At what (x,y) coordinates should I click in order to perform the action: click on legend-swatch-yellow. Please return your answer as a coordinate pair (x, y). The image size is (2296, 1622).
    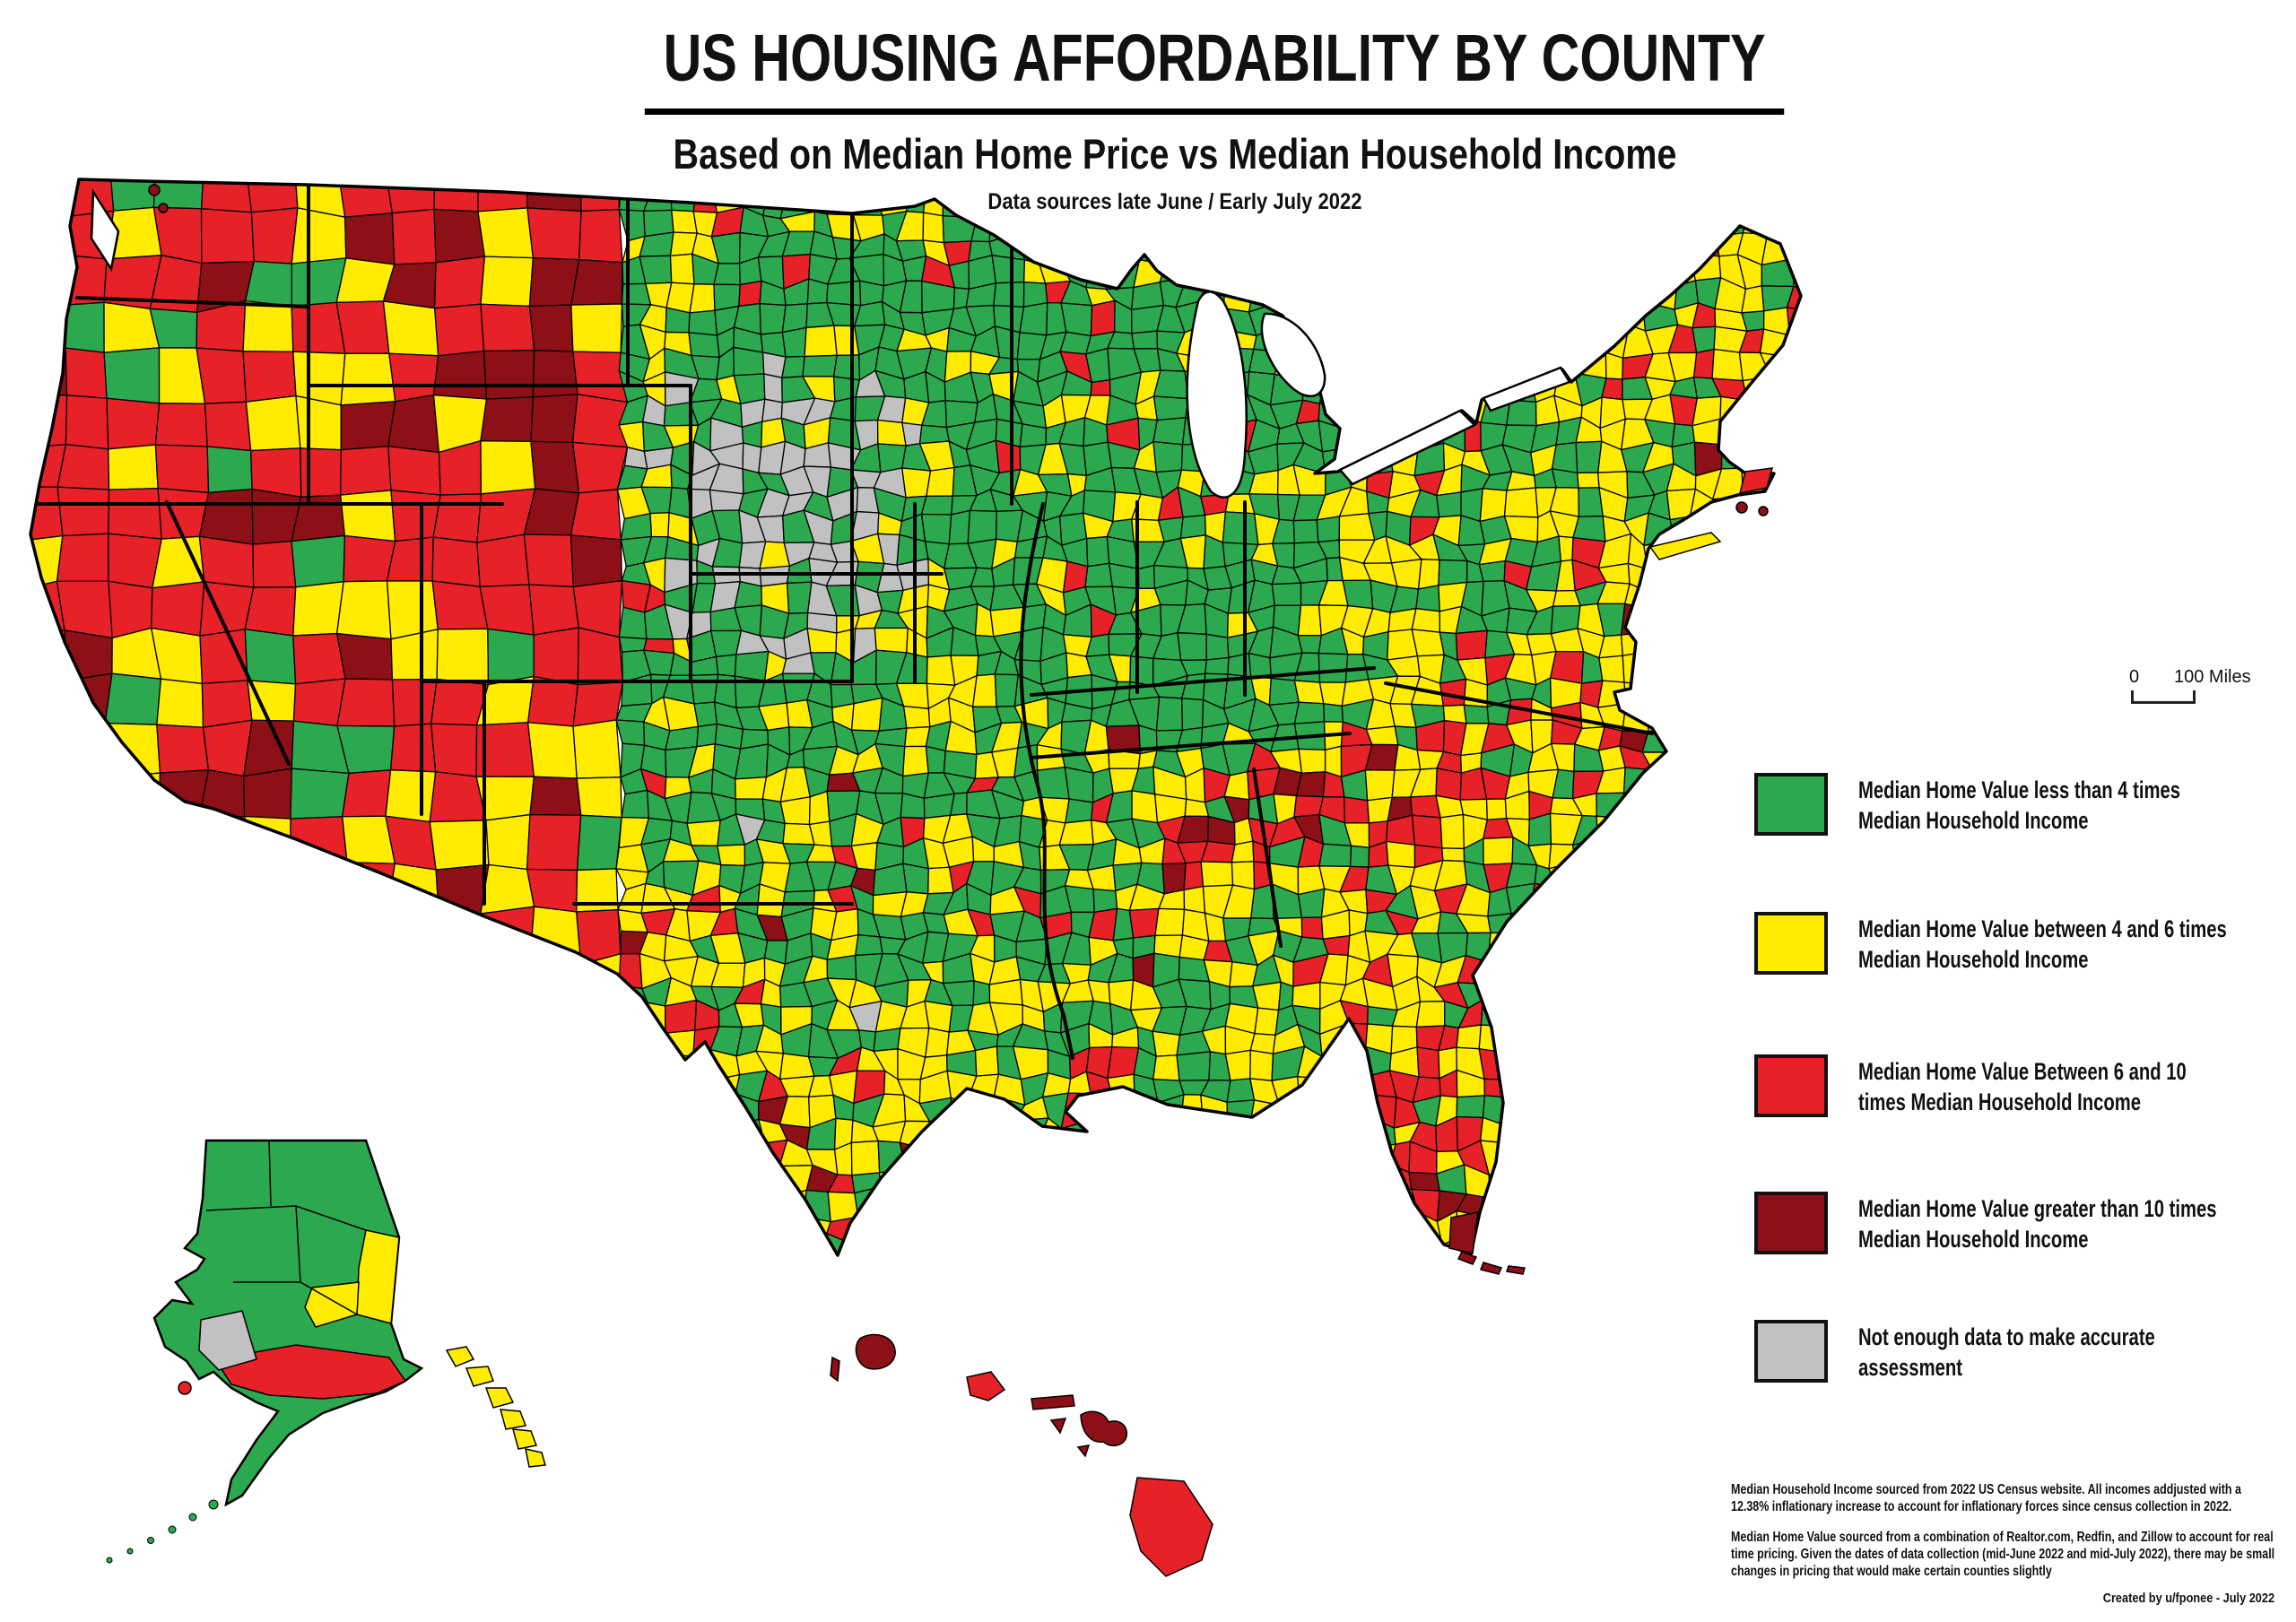
    Looking at the image, I should click on (1791, 944).